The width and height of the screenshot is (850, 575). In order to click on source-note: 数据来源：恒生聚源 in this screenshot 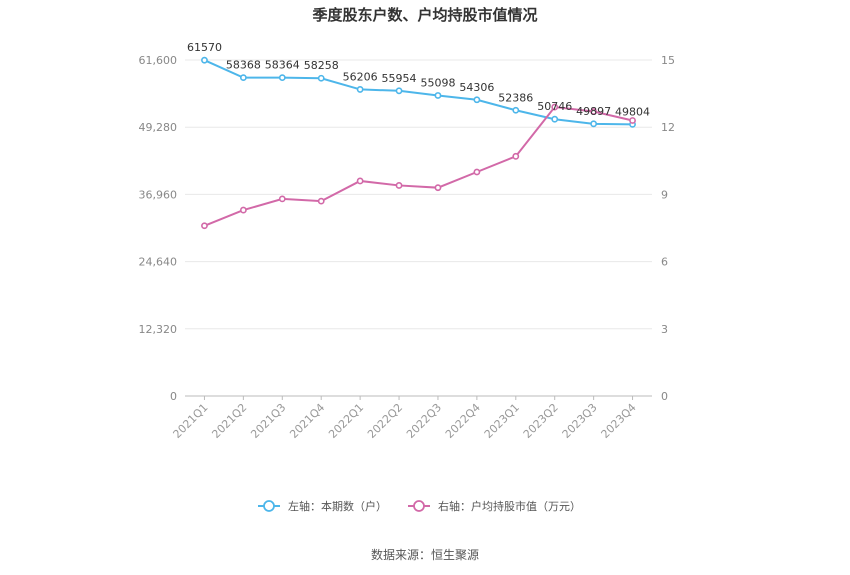, I will do `click(425, 554)`.